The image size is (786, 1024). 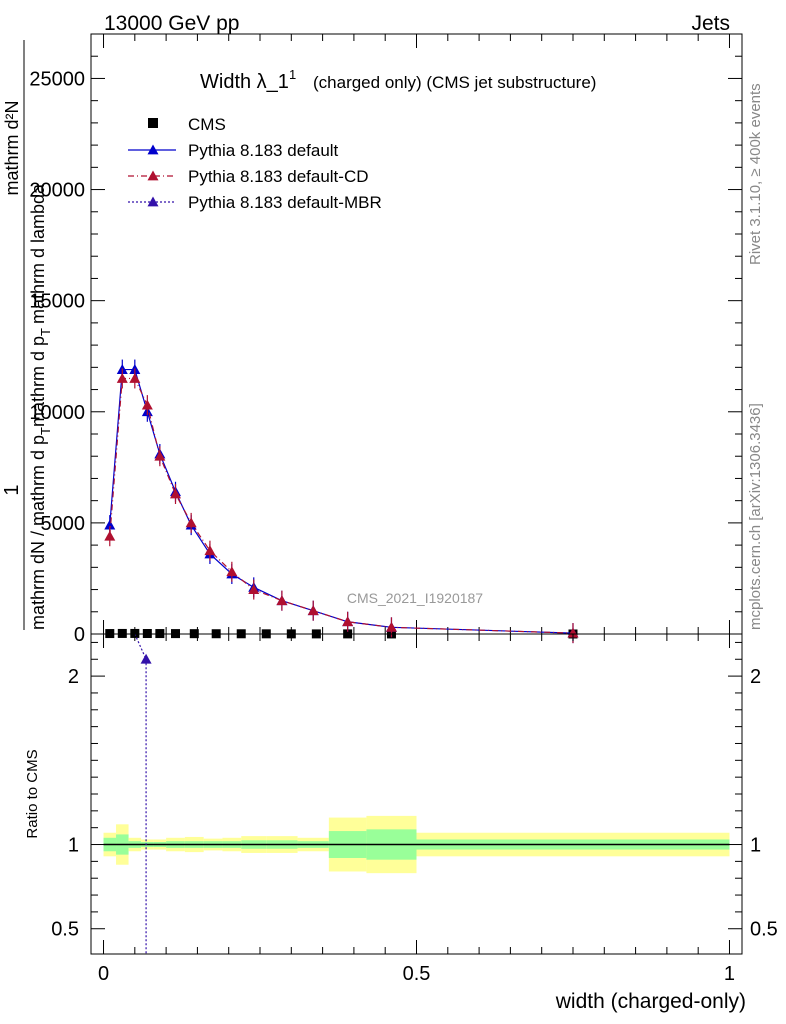 I want to click on main-y-tick-label: 5000, so click(x=63, y=524).